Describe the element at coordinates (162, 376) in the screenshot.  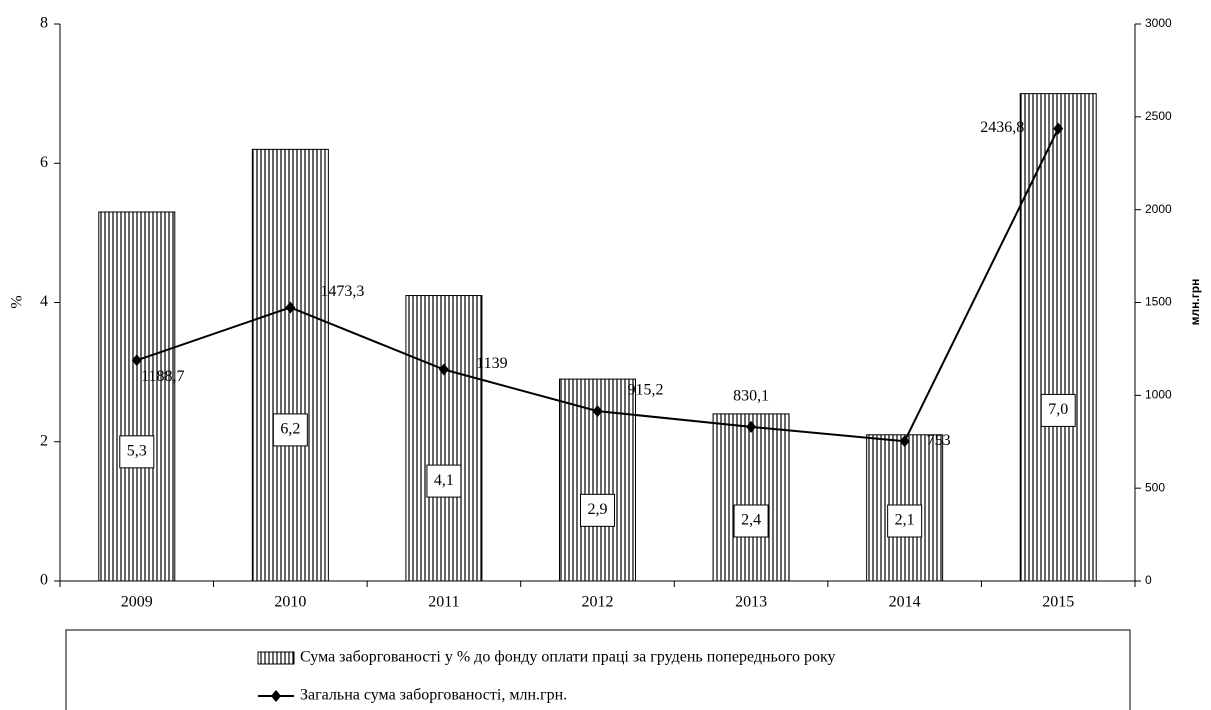
I see `value-label: 1188,7` at that location.